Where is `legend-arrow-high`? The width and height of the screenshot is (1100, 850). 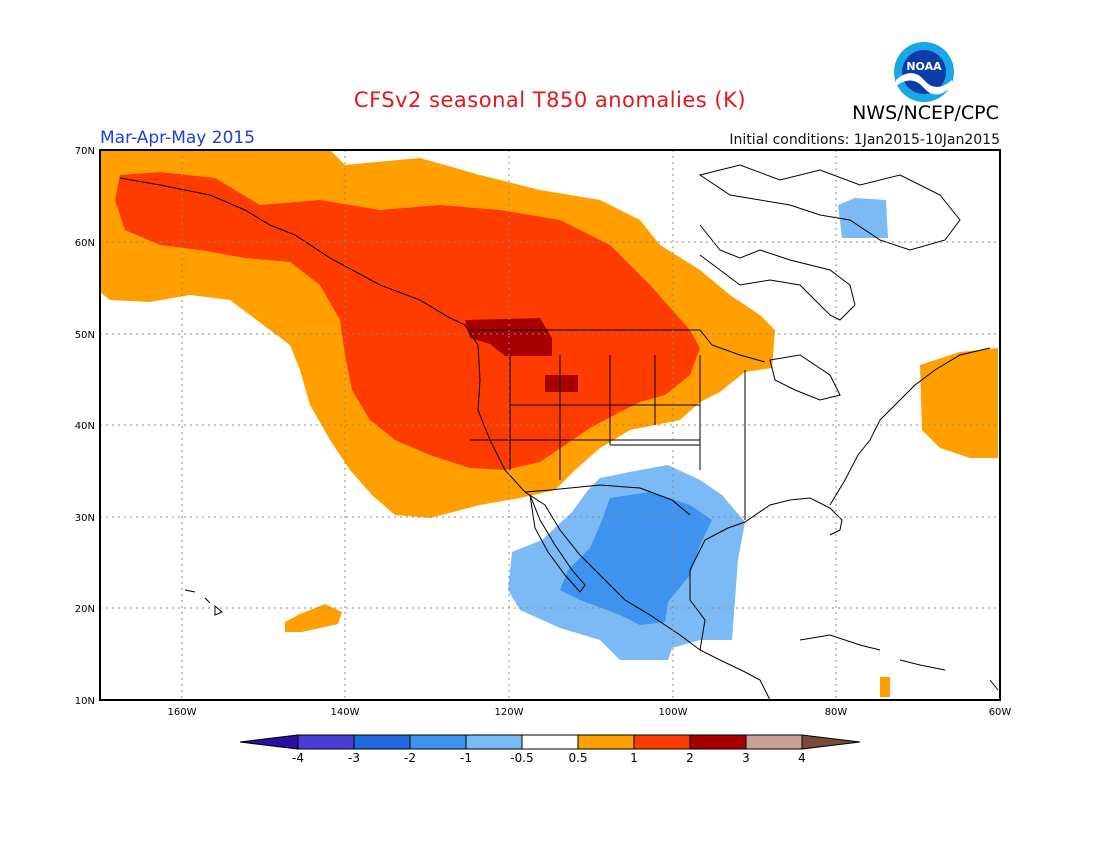 legend-arrow-high is located at coordinates (831, 742).